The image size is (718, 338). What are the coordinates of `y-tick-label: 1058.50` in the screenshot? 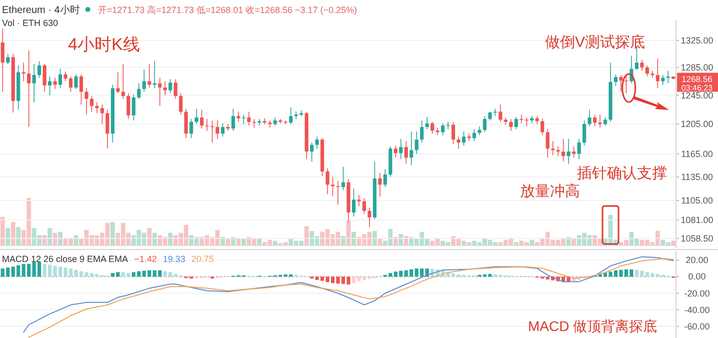 It's located at (697, 238).